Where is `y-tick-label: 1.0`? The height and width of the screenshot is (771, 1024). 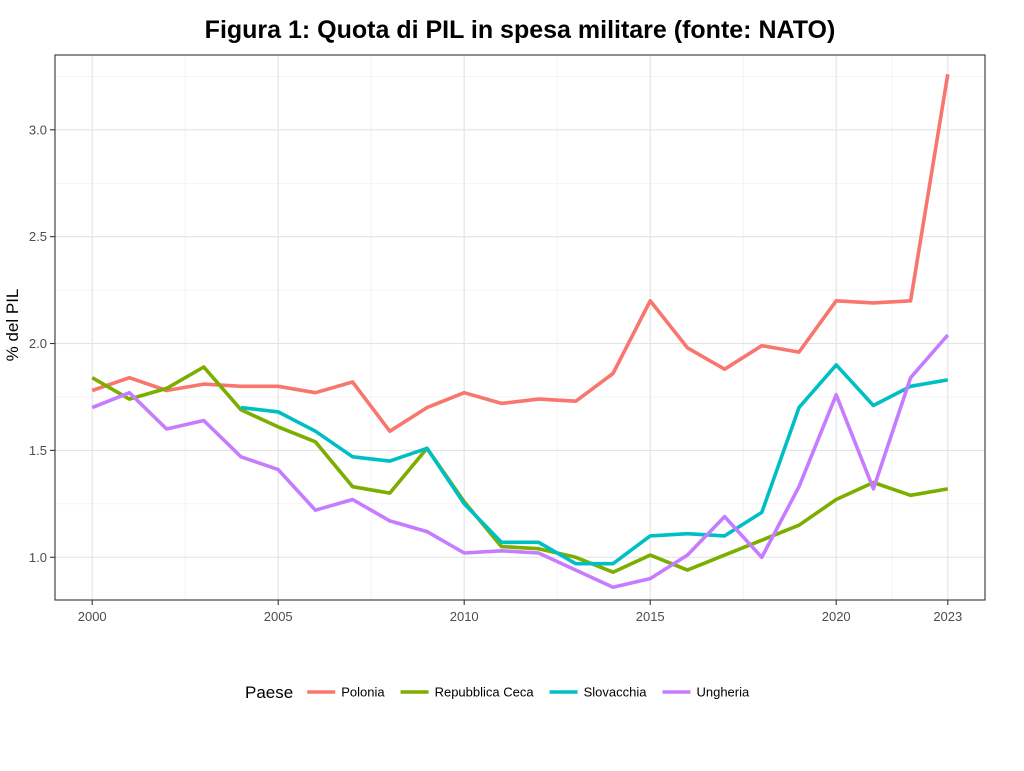 y-tick-label: 1.0 is located at coordinates (38, 557).